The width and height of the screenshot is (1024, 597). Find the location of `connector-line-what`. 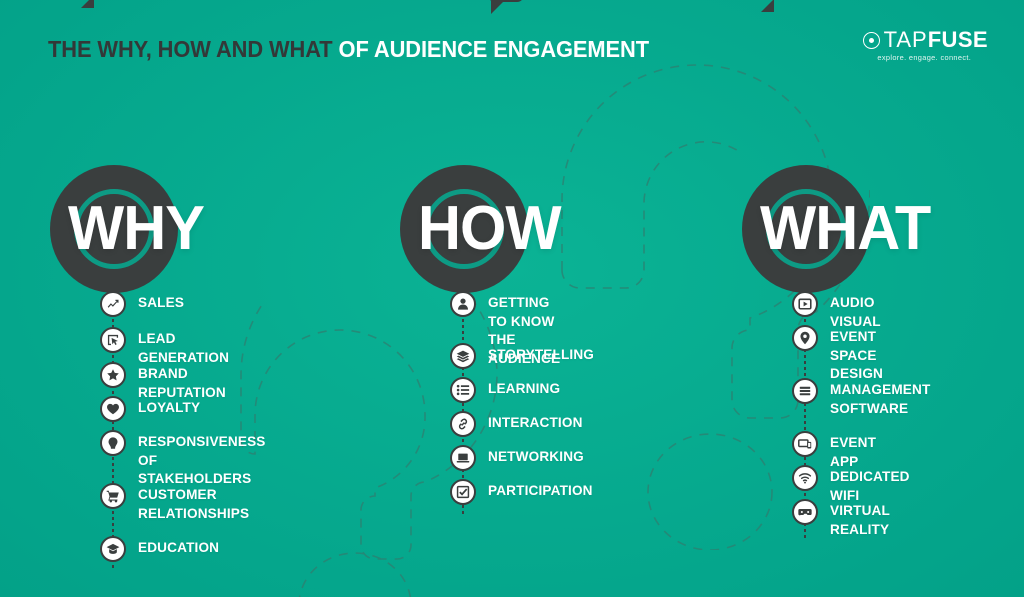

connector-line-what is located at coordinates (805, 412).